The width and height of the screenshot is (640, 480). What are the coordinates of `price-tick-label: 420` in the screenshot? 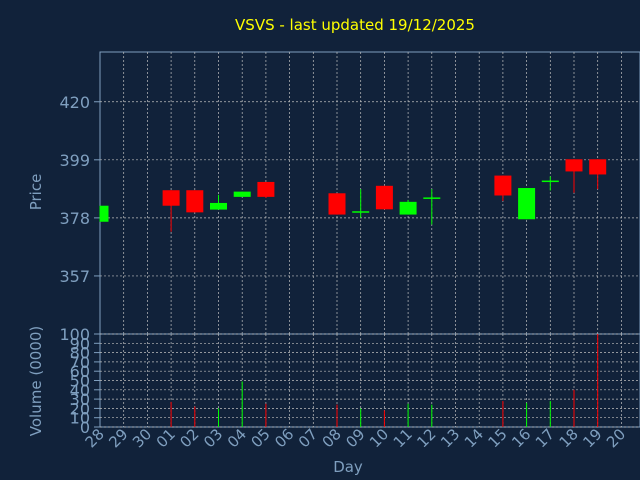 It's located at (74, 102).